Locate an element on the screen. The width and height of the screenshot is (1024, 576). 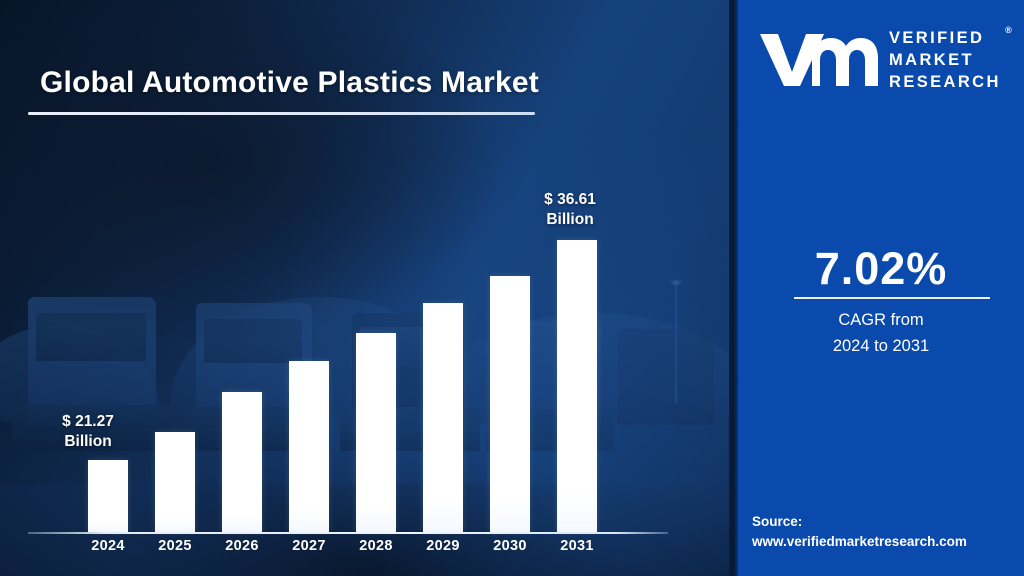
bar-value-label-2024: $ 21.27 Billion is located at coordinates (88, 432).